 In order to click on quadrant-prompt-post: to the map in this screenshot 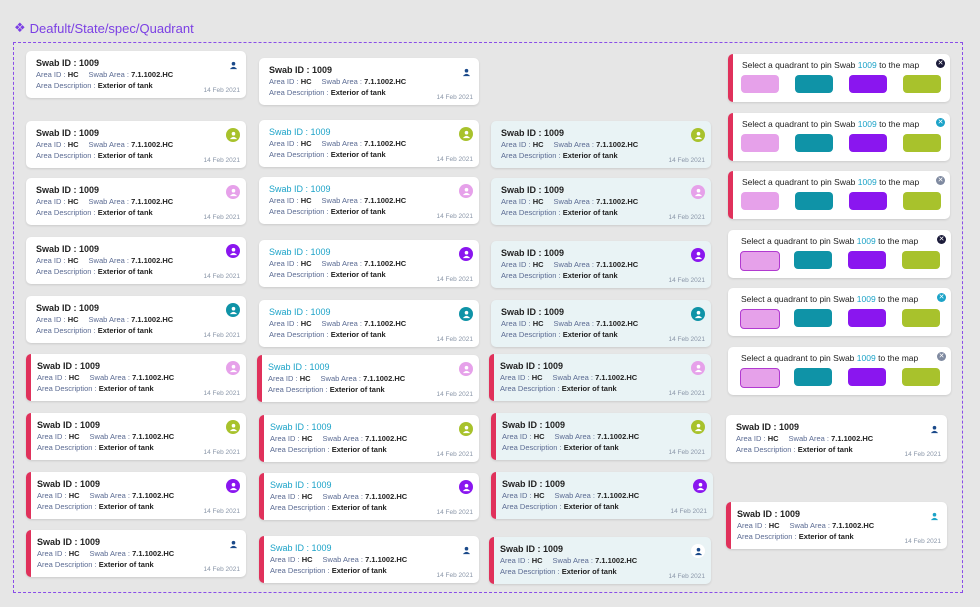, I will do `click(899, 65)`.